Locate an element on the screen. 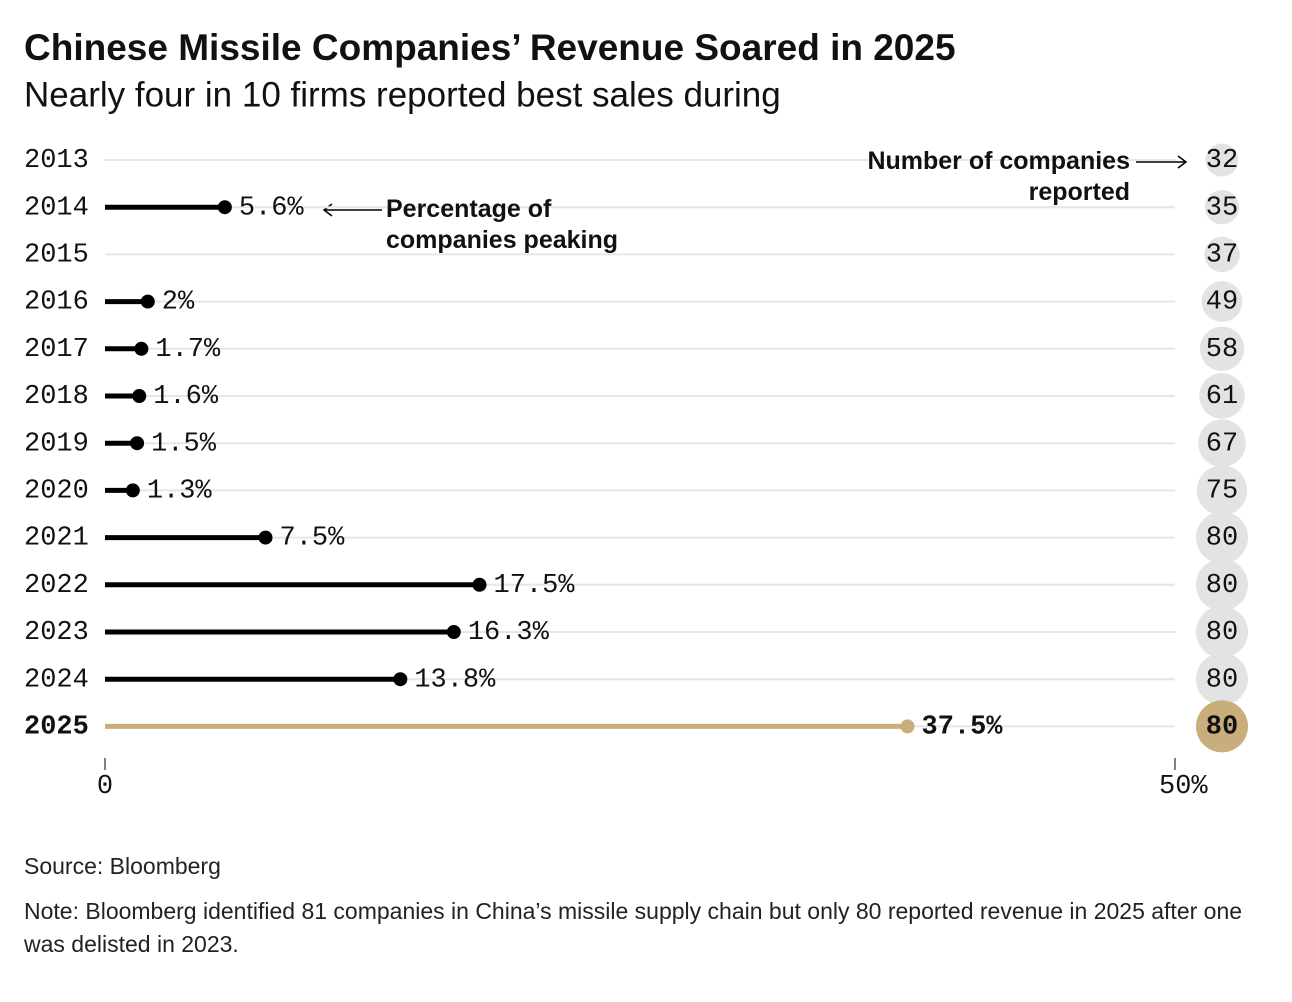 The height and width of the screenshot is (1002, 1292). count-label: 67 is located at coordinates (1222, 444).